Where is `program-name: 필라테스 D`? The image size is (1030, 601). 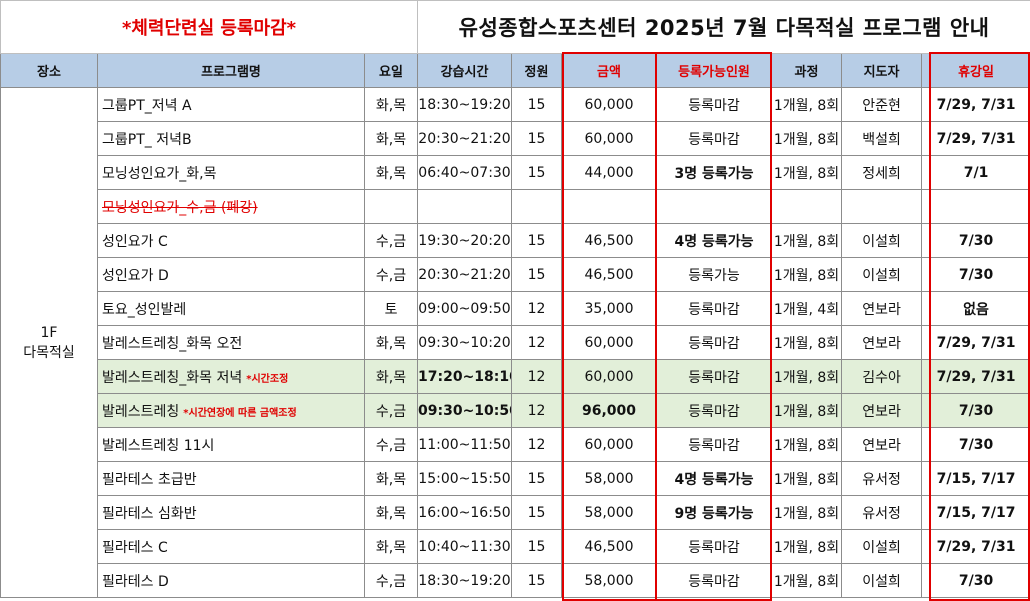 program-name: 필라테스 D is located at coordinates (135, 582).